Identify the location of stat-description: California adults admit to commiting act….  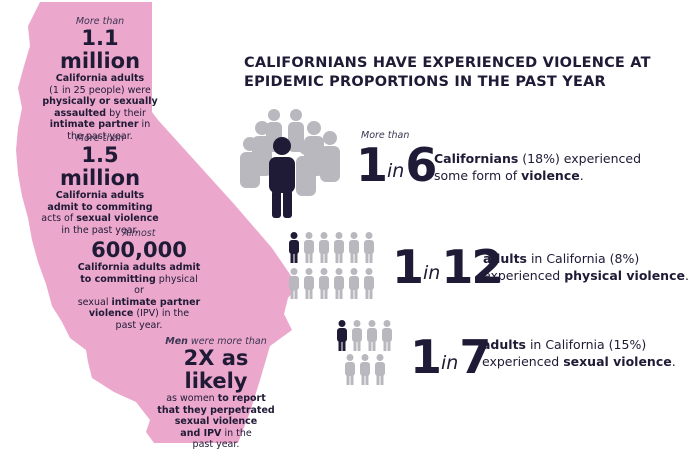
(100, 213).